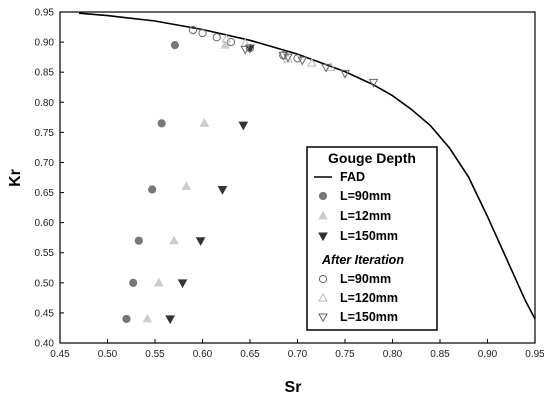 This screenshot has height=398, width=544. Describe the element at coordinates (365, 216) in the screenshot. I see `legend-label: L=12mm` at that location.